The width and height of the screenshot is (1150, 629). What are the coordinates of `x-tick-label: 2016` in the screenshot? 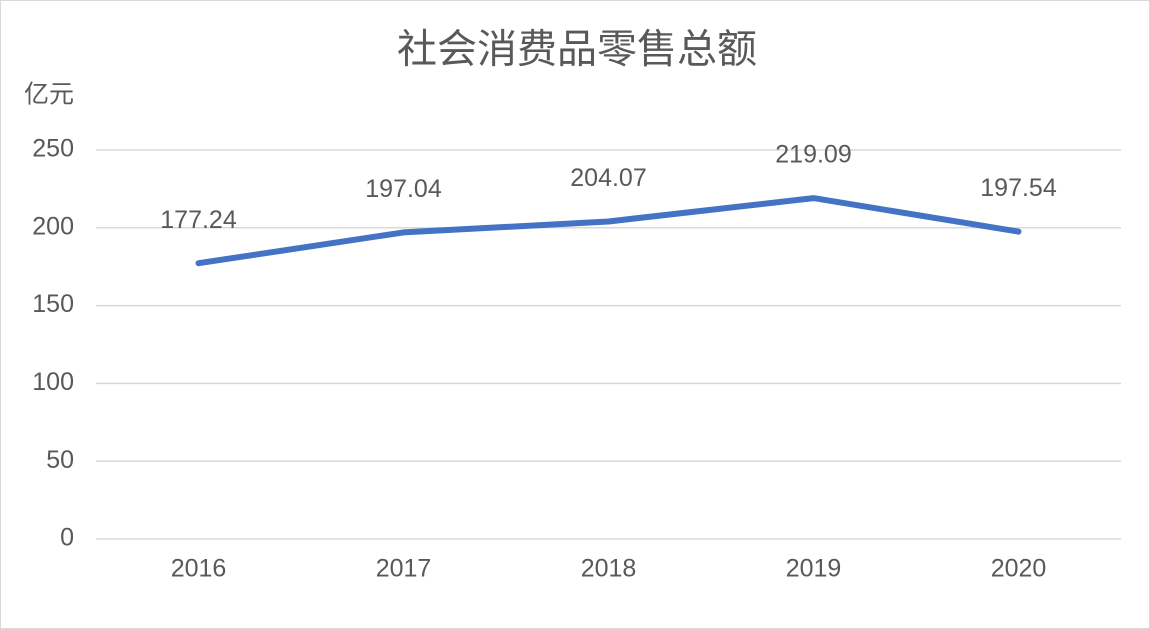 It's located at (199, 569).